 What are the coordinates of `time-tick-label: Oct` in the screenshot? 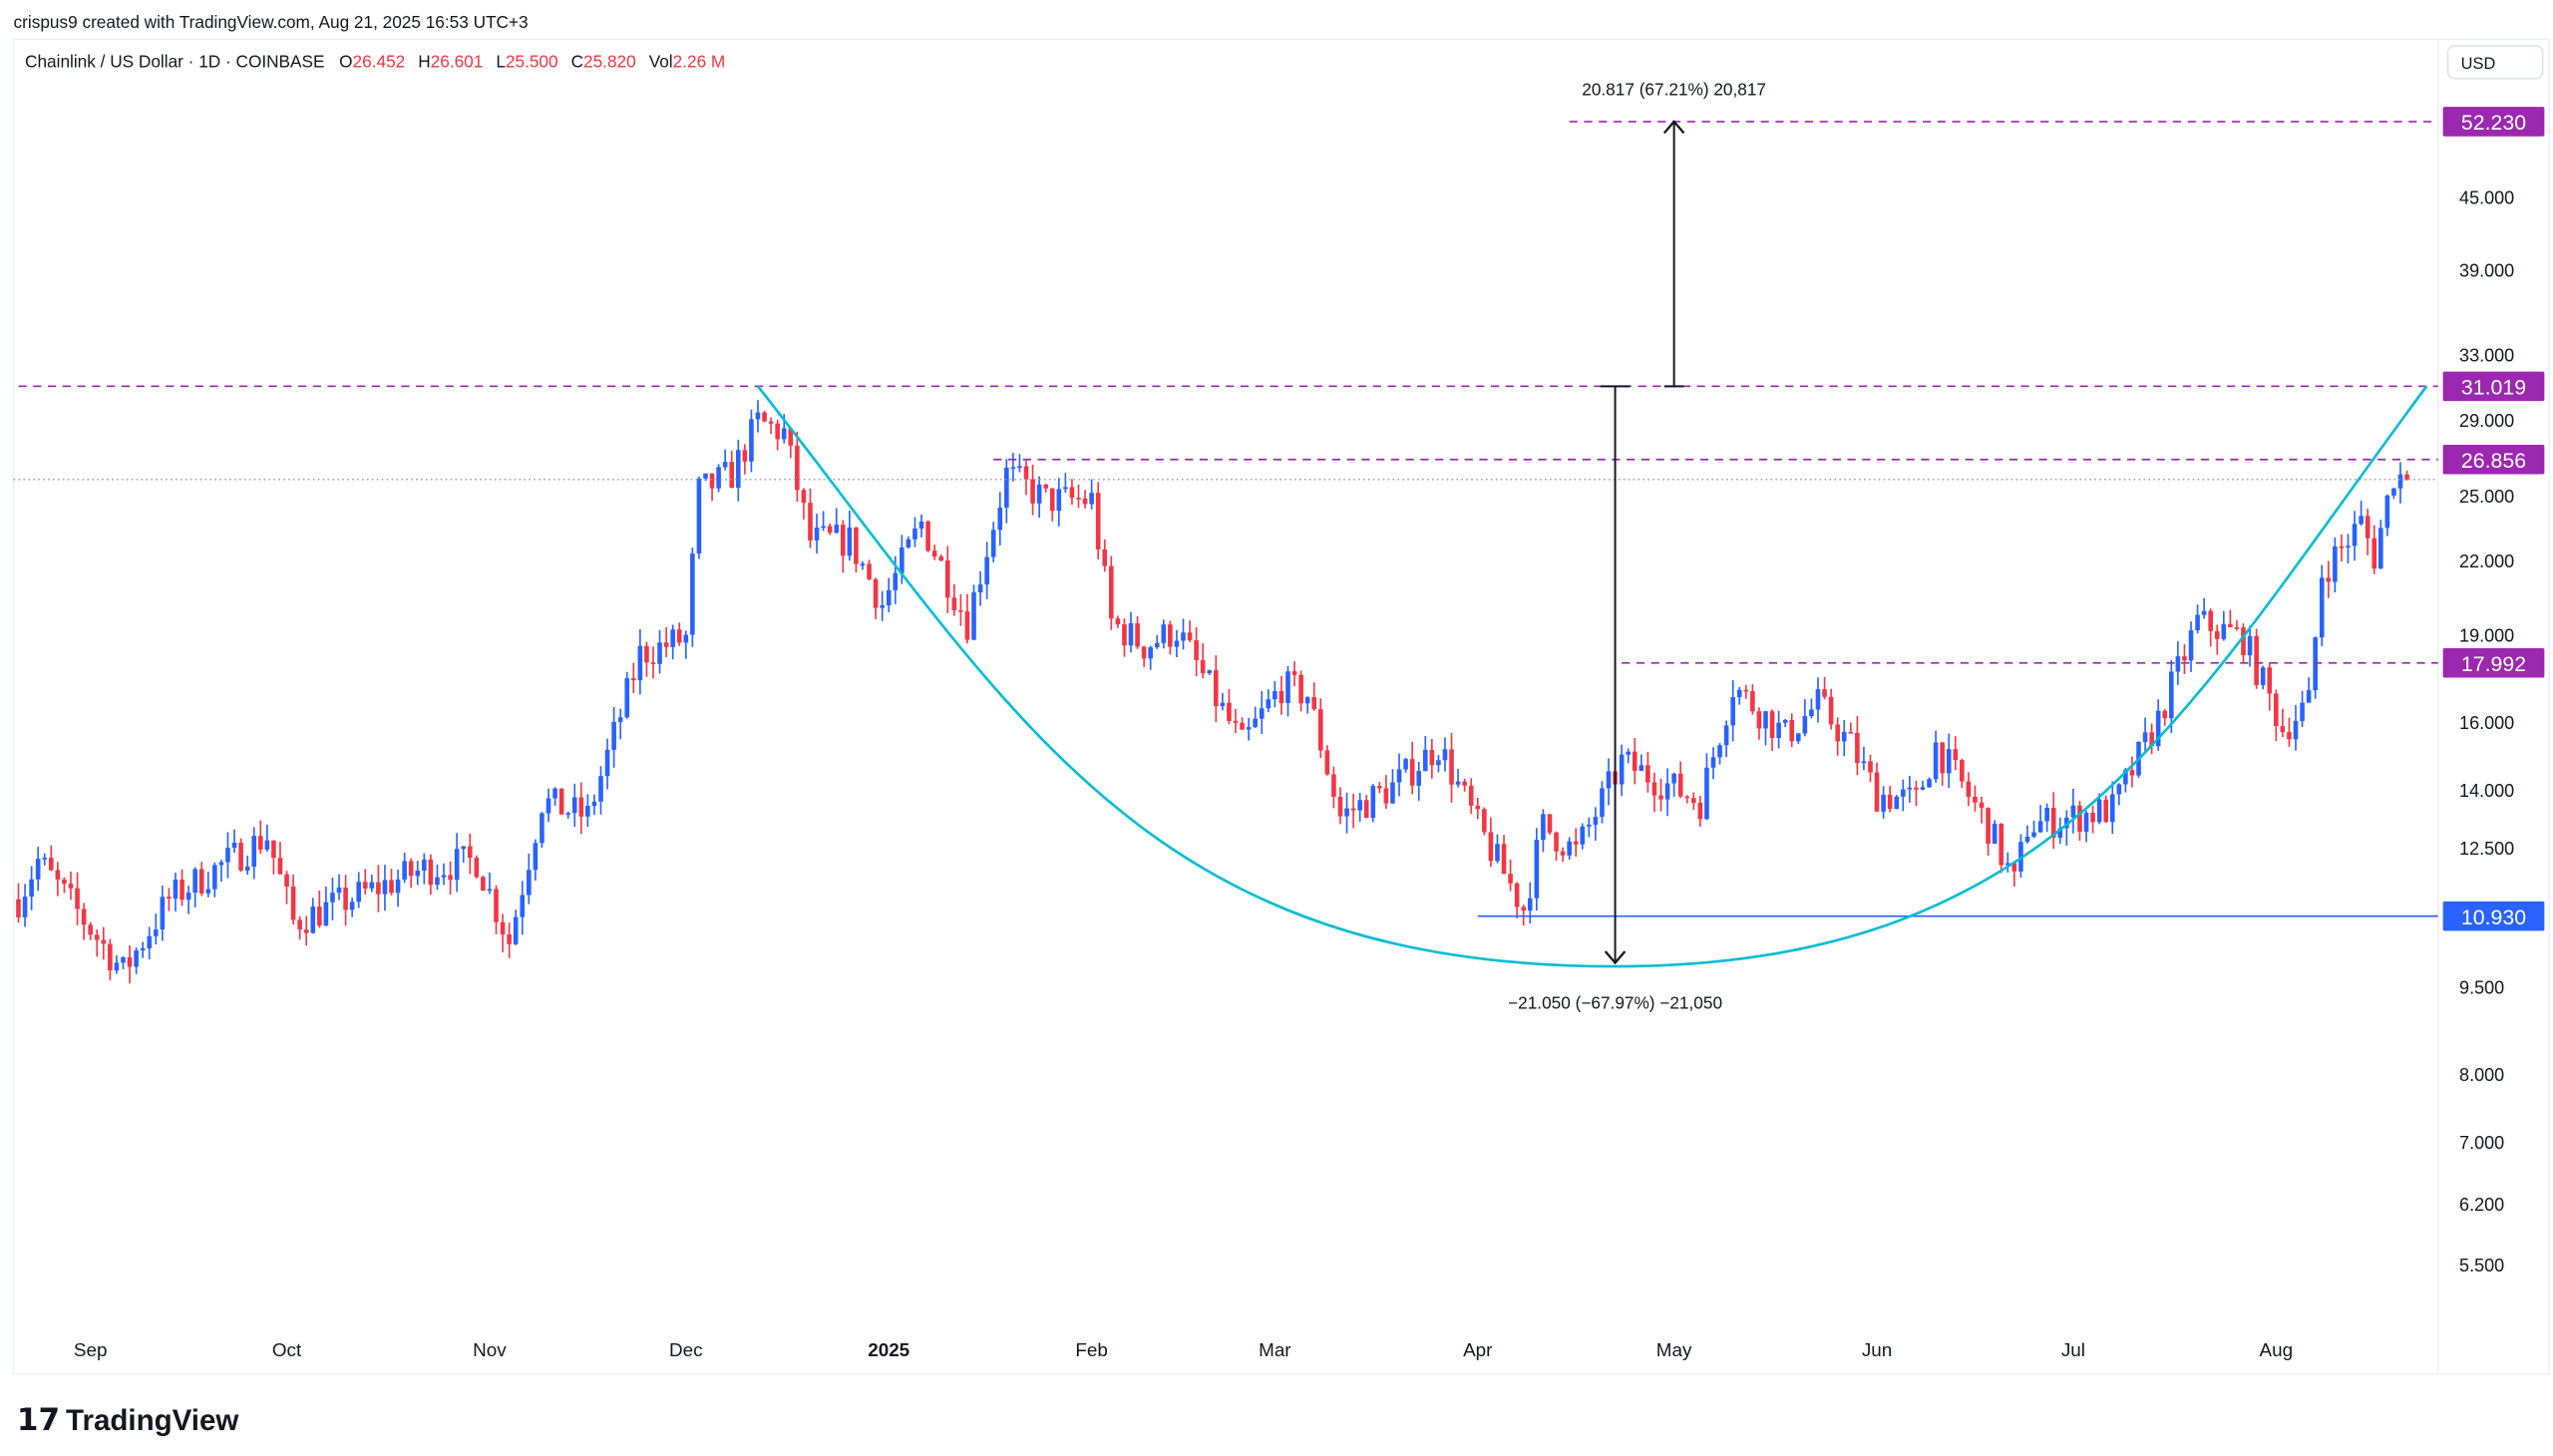 It's located at (287, 1349).